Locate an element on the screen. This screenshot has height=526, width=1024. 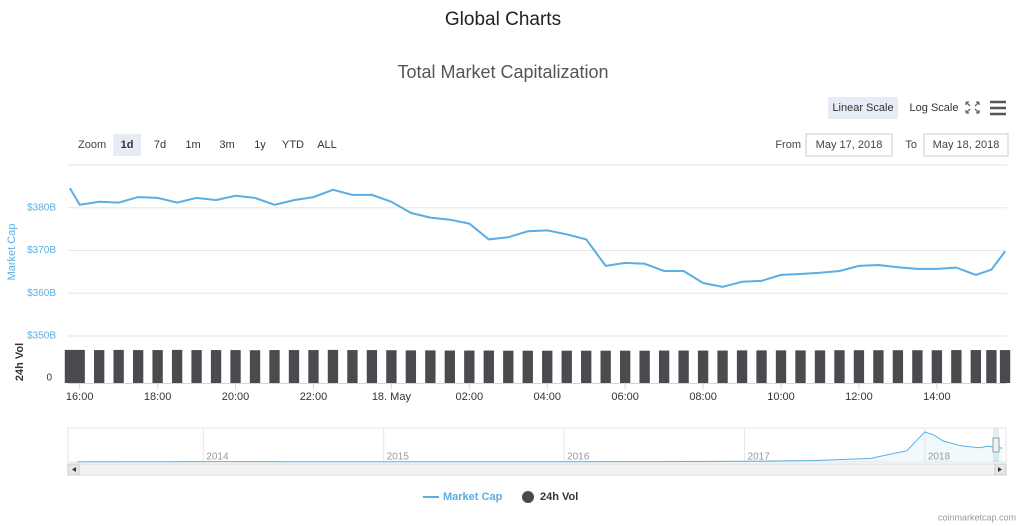
zoom-button: YTD is located at coordinates (293, 145).